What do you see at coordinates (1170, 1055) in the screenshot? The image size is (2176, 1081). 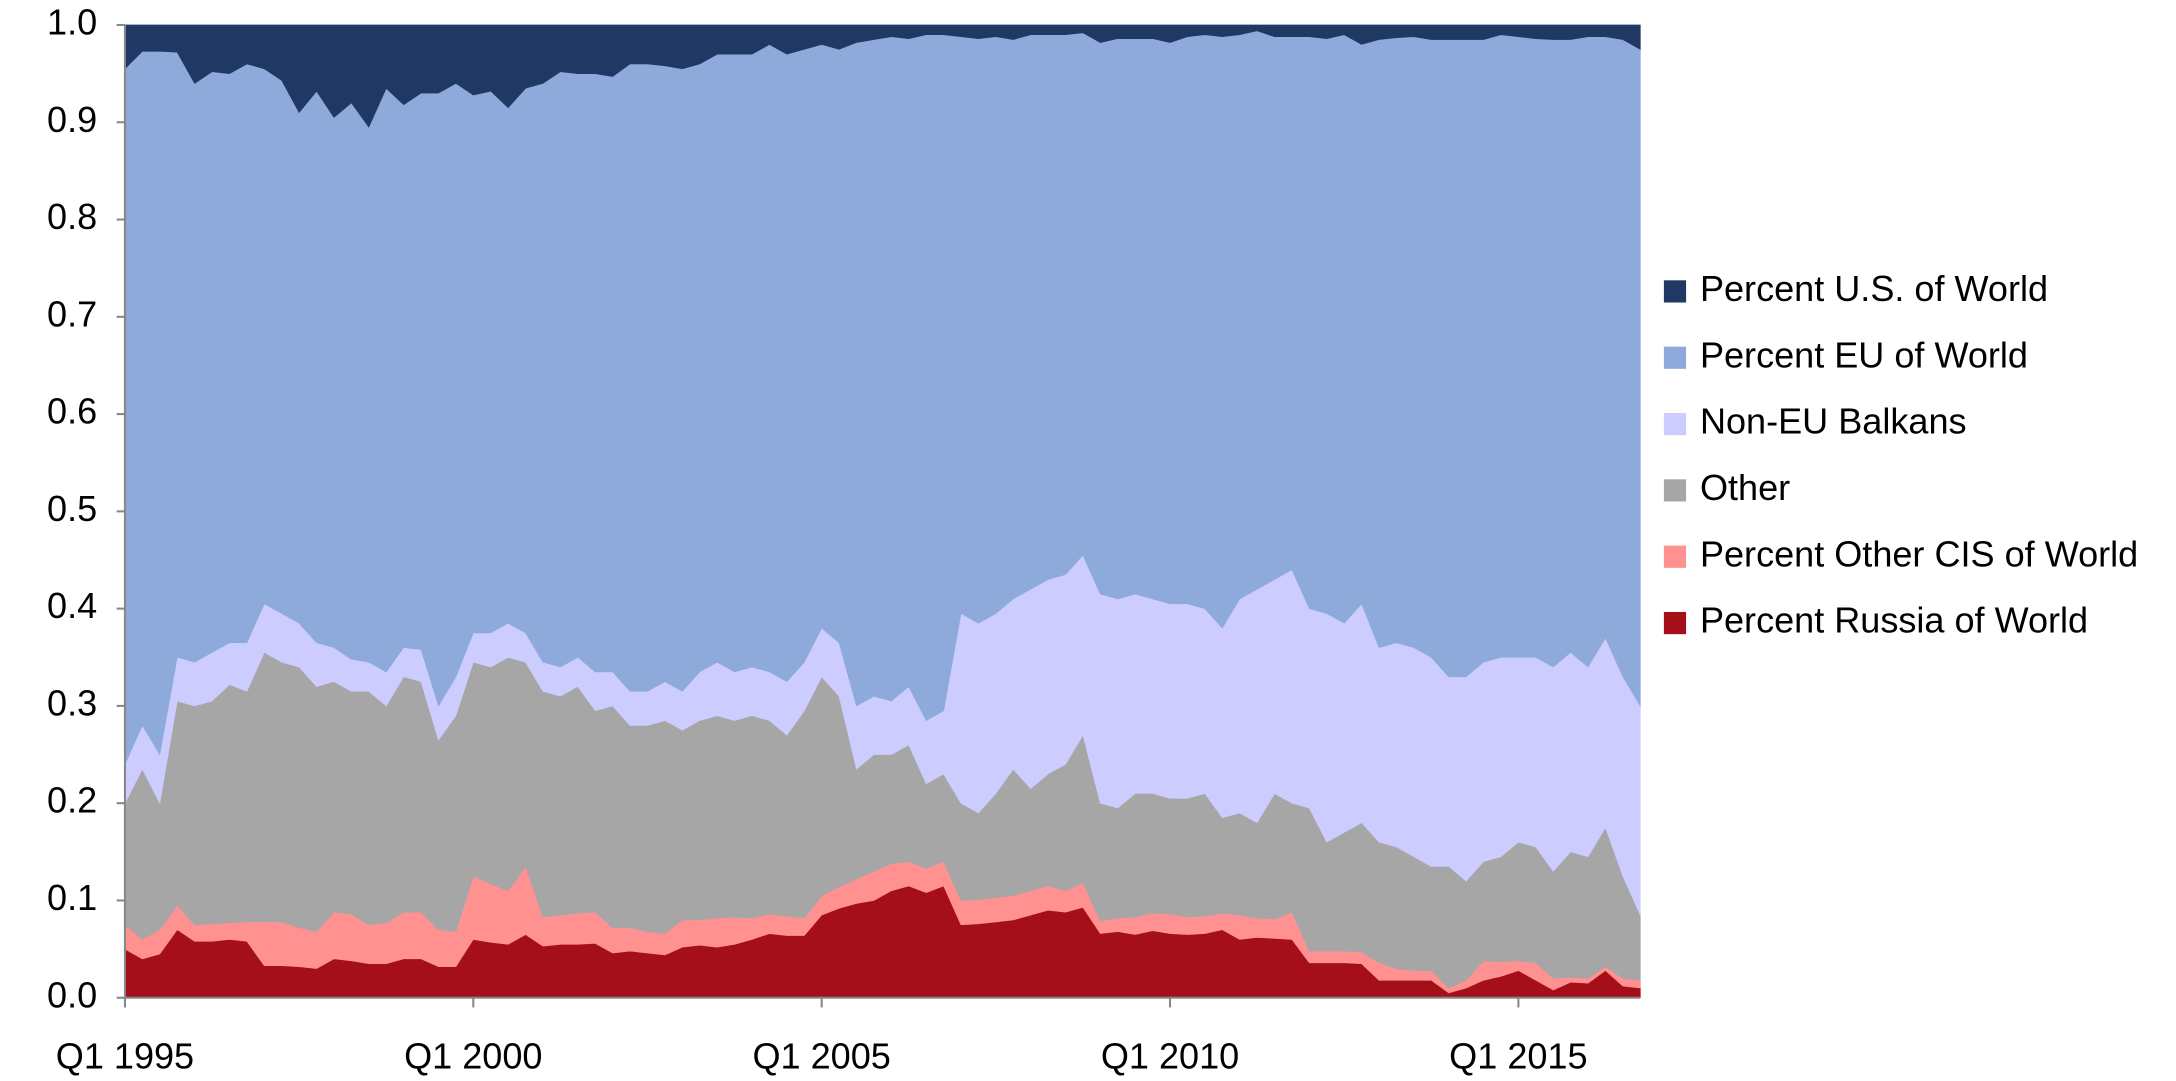 I see `x-tick-label: Q1 2010` at bounding box center [1170, 1055].